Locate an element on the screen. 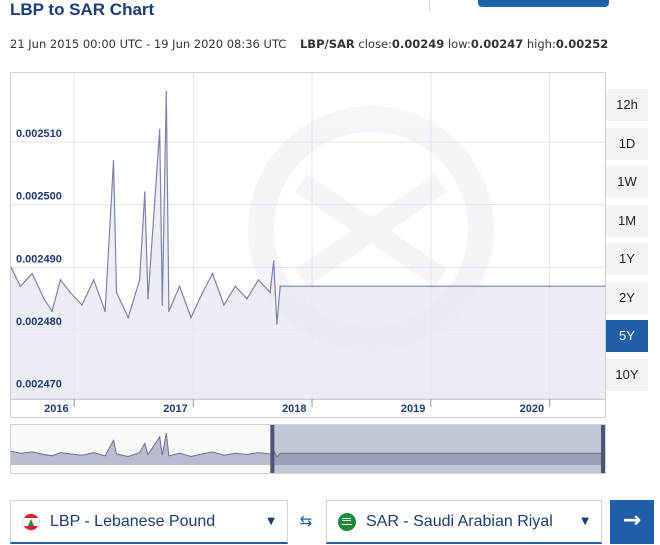  saudi-flag-icon is located at coordinates (347, 521).